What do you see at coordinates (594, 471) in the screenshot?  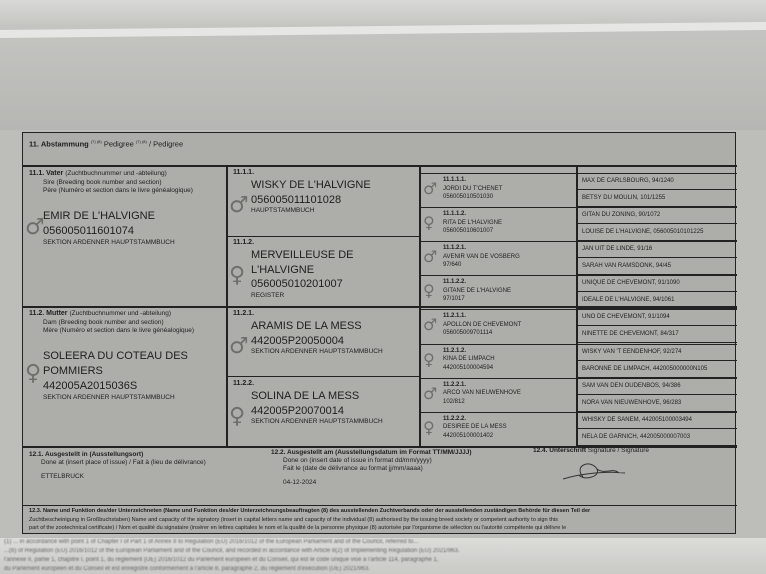 I see `signature-scribble` at bounding box center [594, 471].